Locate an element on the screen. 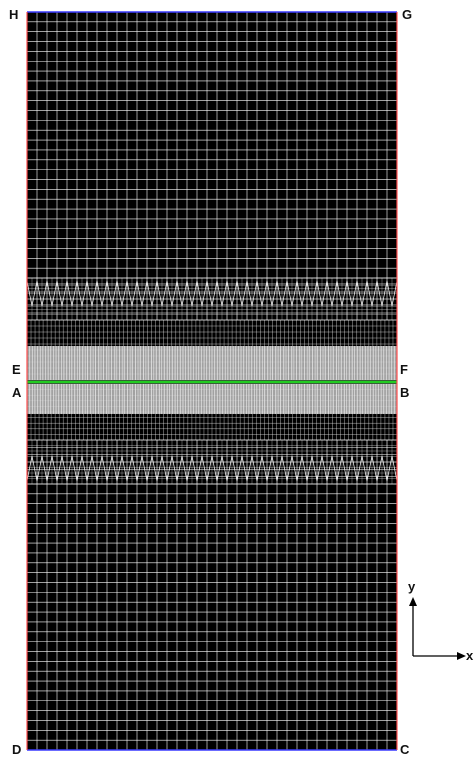 The image size is (474, 759). axis-indicator is located at coordinates (437, 628).